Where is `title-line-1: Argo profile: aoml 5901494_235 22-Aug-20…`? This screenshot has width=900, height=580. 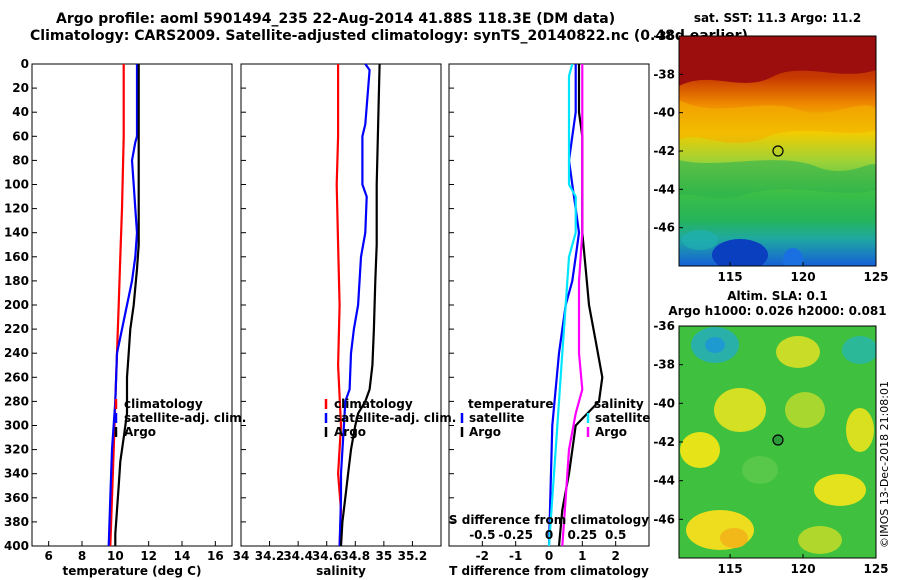 title-line-1: Argo profile: aoml 5901494_235 22-Aug-20… is located at coordinates (336, 19).